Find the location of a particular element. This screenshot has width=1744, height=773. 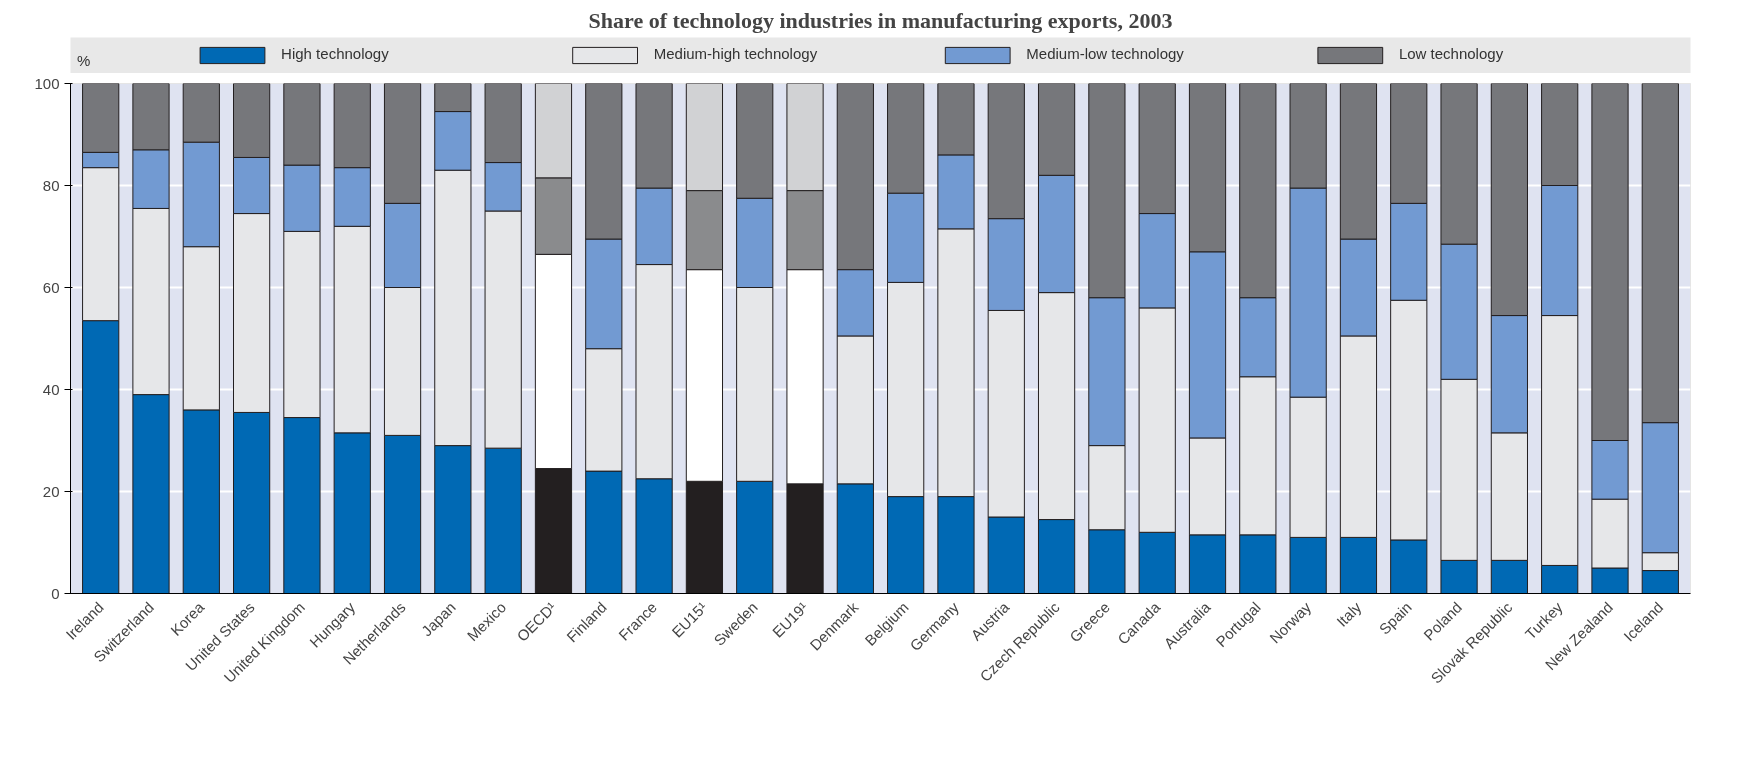

y-tick-label: 80 is located at coordinates (51, 185).